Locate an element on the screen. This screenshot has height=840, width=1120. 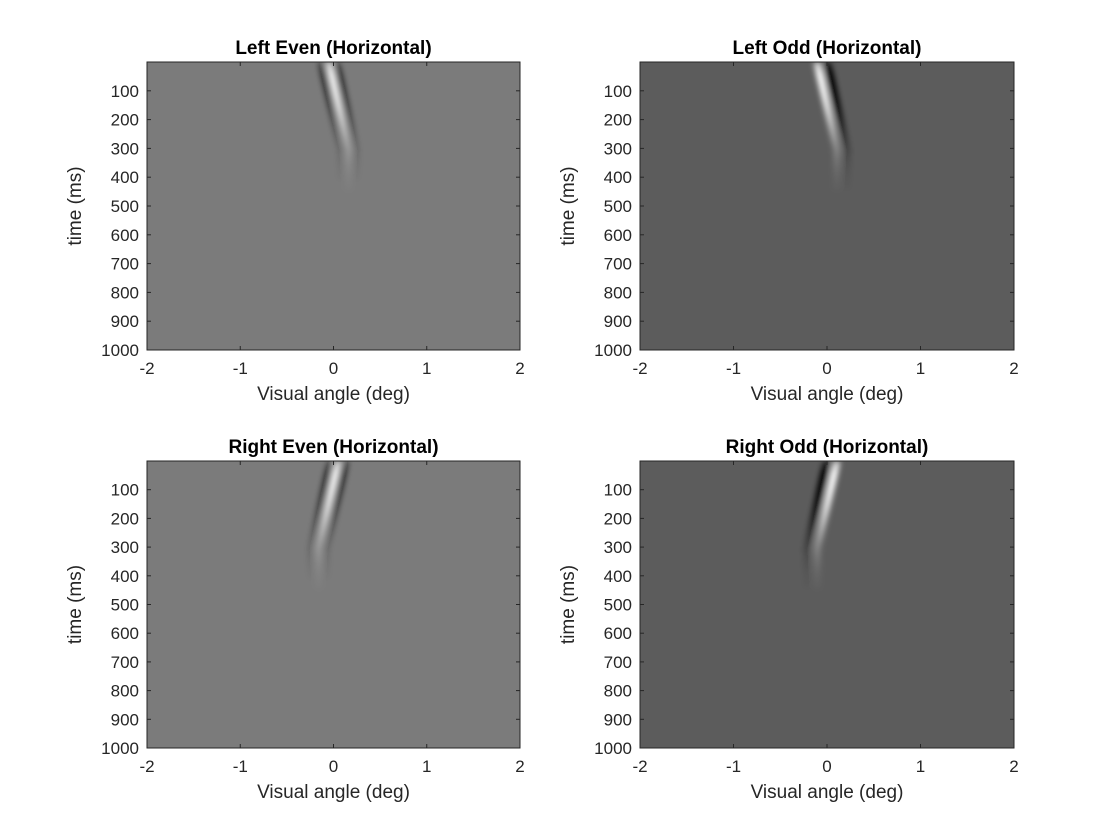
panel-title: Right Even (Horizontal) is located at coordinates (333, 447).